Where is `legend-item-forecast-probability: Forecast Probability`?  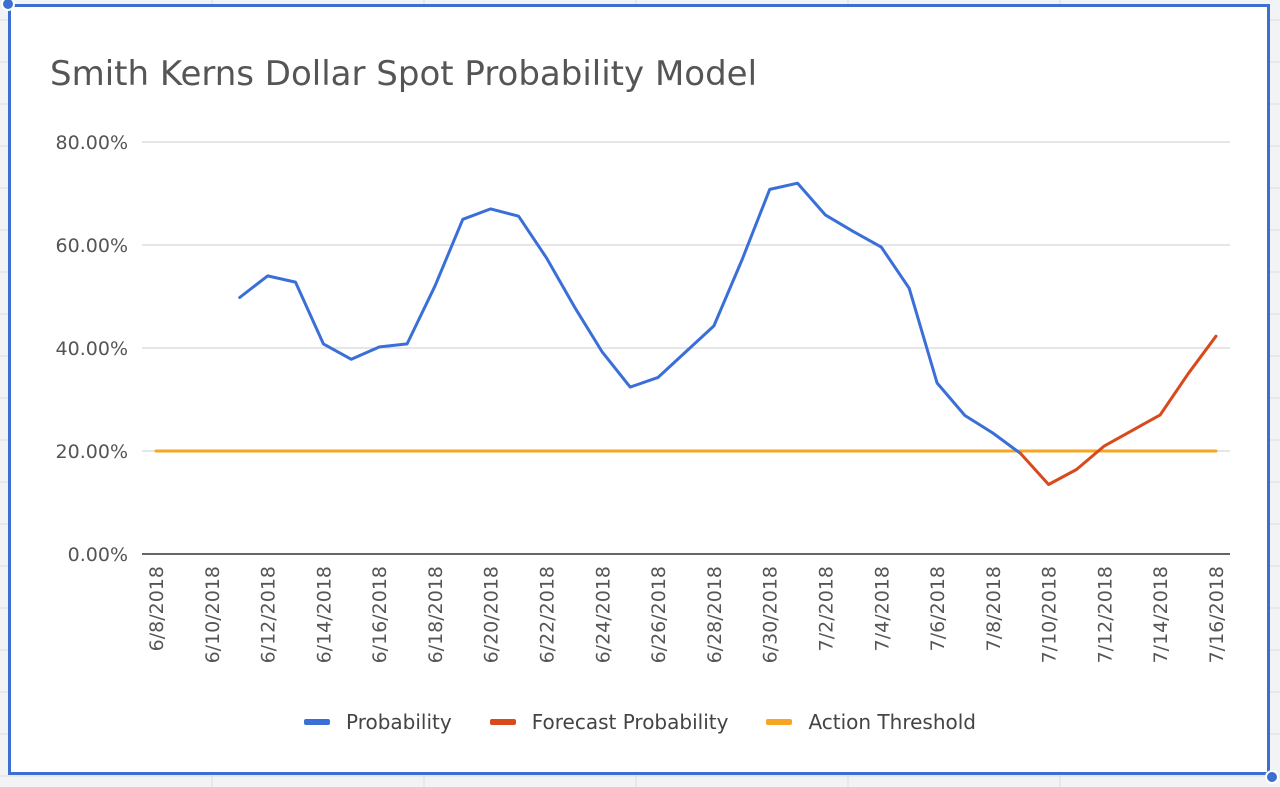
legend-item-forecast-probability: Forecast Probability is located at coordinates (609, 722).